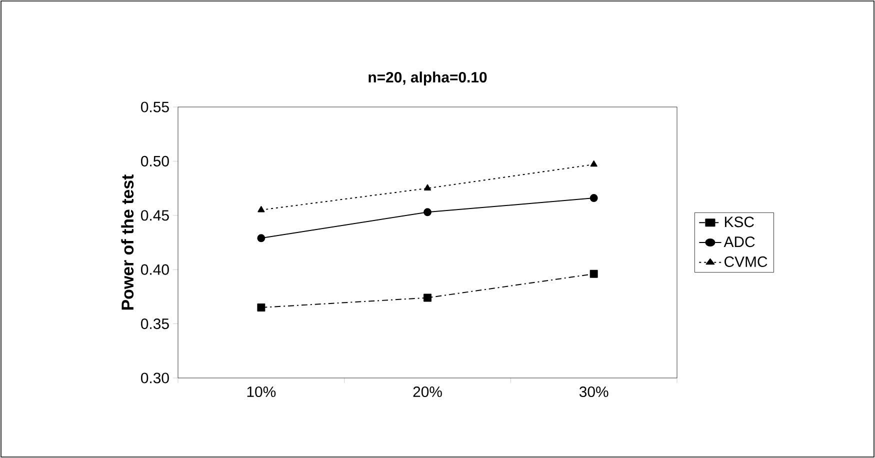 The width and height of the screenshot is (875, 458). I want to click on y-axis-title: Power of the test, so click(127, 242).